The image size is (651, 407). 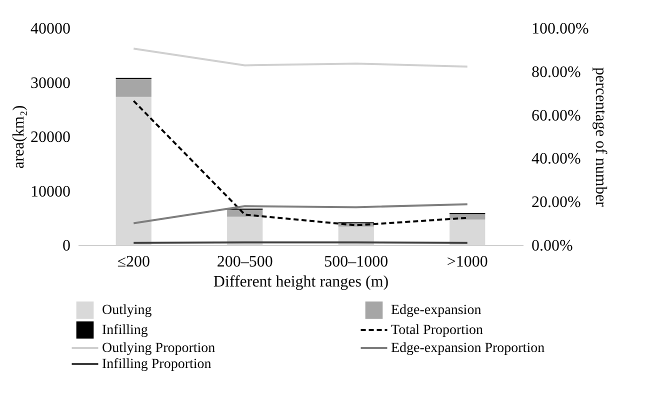 I want to click on y2-axis-title: percentage of number, so click(x=600, y=137).